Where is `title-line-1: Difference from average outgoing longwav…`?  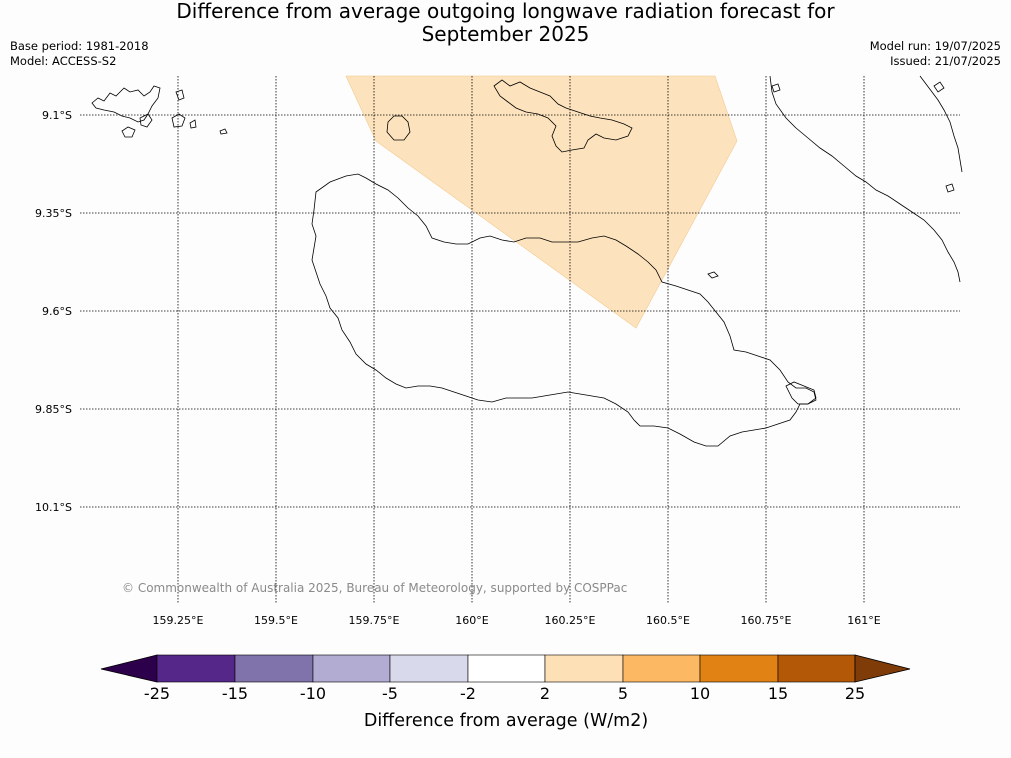
title-line-1: Difference from average outgoing longwav… is located at coordinates (505, 11).